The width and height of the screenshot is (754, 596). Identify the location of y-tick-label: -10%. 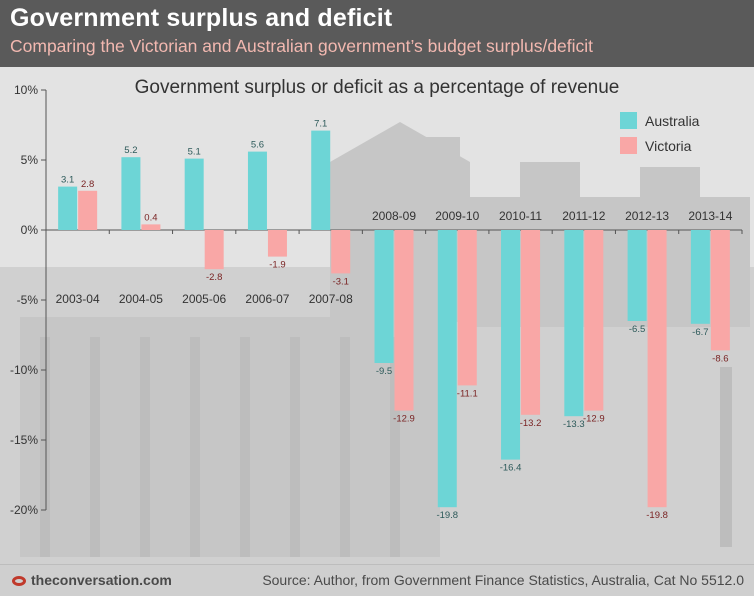
(24, 370).